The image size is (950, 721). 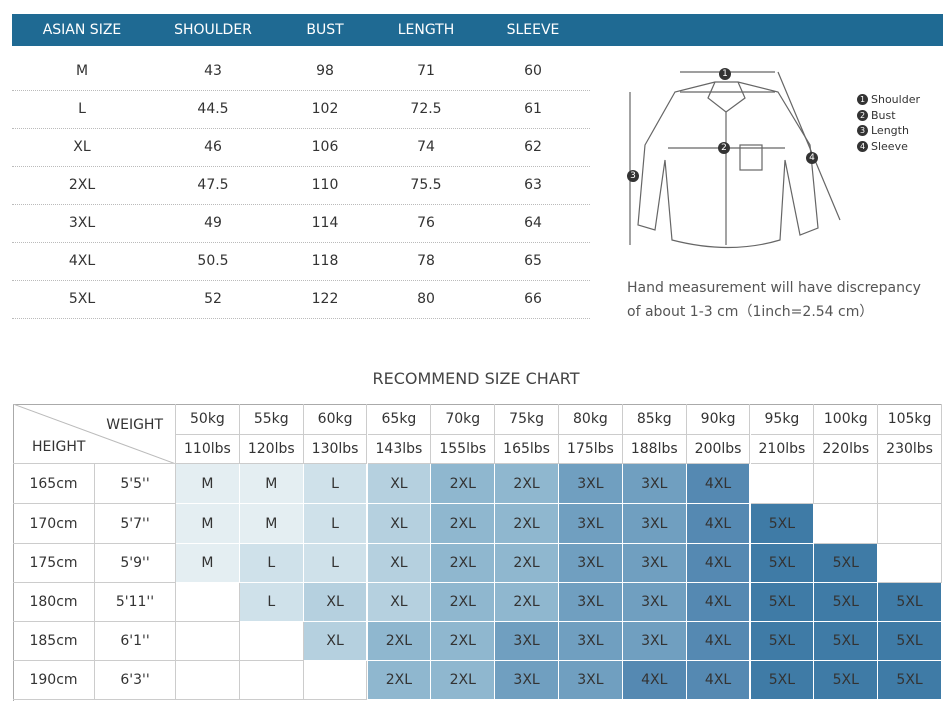 What do you see at coordinates (325, 147) in the screenshot?
I see `size-cell: 106` at bounding box center [325, 147].